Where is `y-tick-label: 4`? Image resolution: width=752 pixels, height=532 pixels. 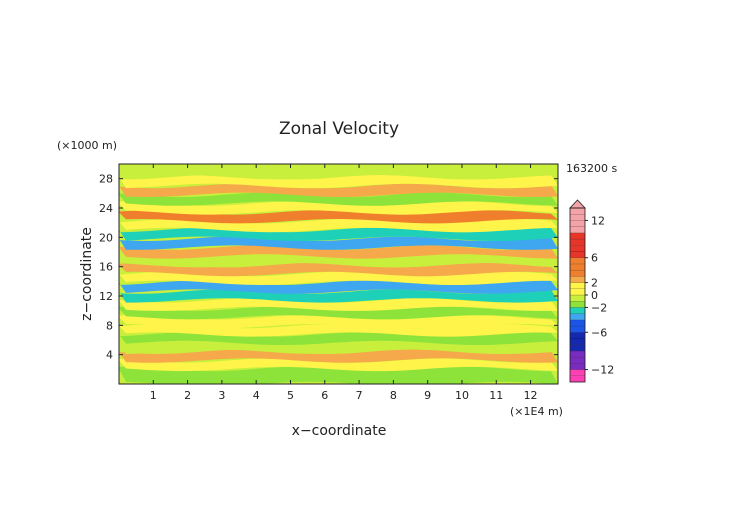
y-tick-label: 4 is located at coordinates (109, 355).